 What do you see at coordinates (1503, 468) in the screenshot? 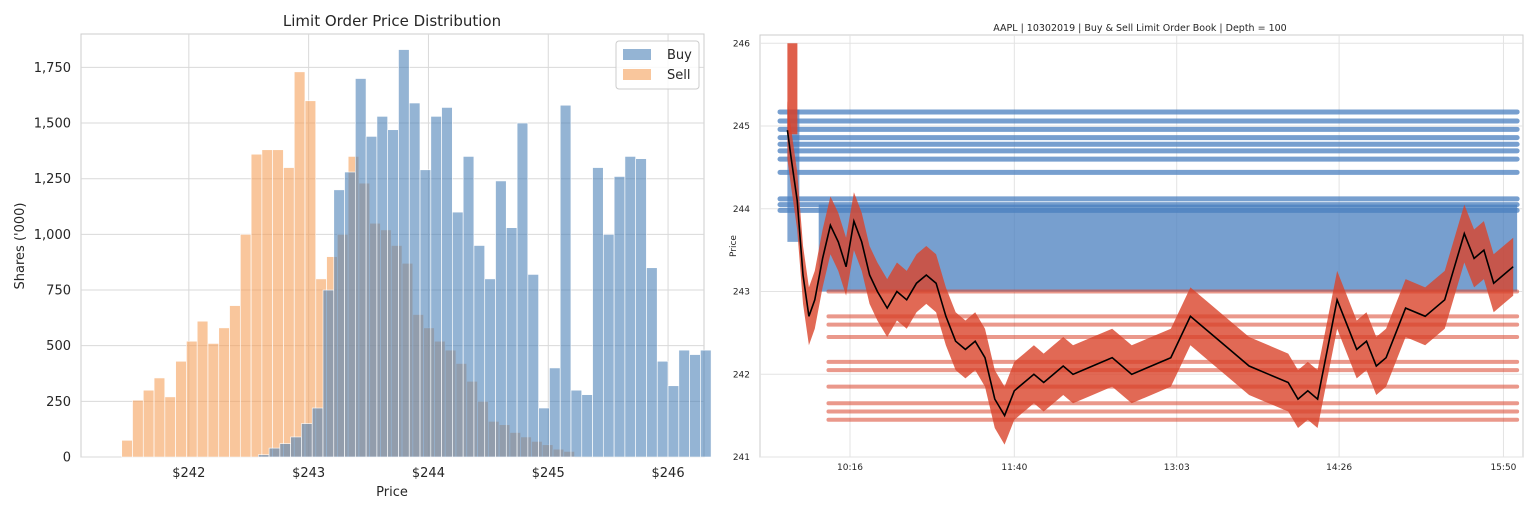
I see `x-tick-label: 15:50` at bounding box center [1503, 468].